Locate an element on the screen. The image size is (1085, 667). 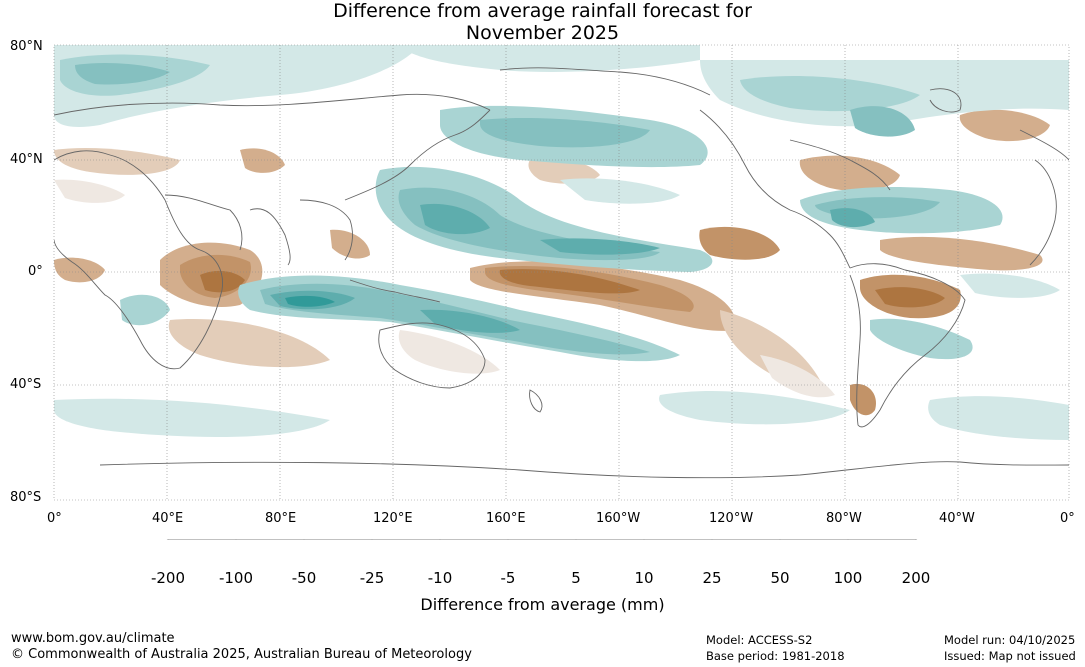
colorbar-tick: 5 is located at coordinates (576, 578).